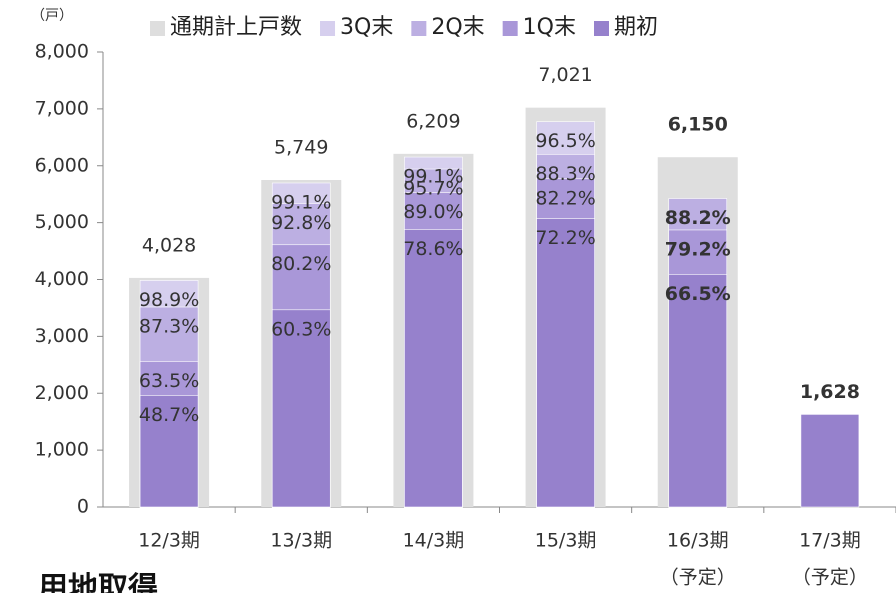 The height and width of the screenshot is (593, 896). I want to click on percent-label: 48.7%, so click(169, 415).